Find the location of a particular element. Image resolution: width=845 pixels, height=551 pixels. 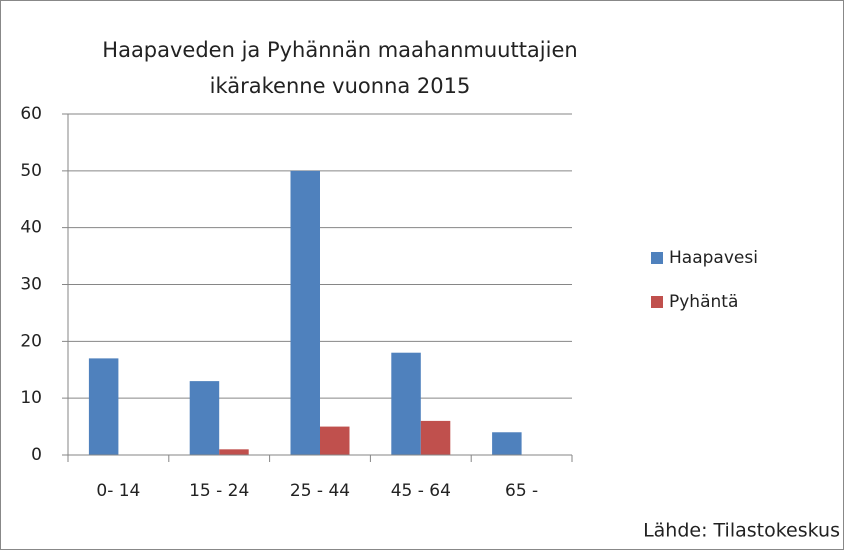

x-tick-label: 0- 14 is located at coordinates (118, 491).